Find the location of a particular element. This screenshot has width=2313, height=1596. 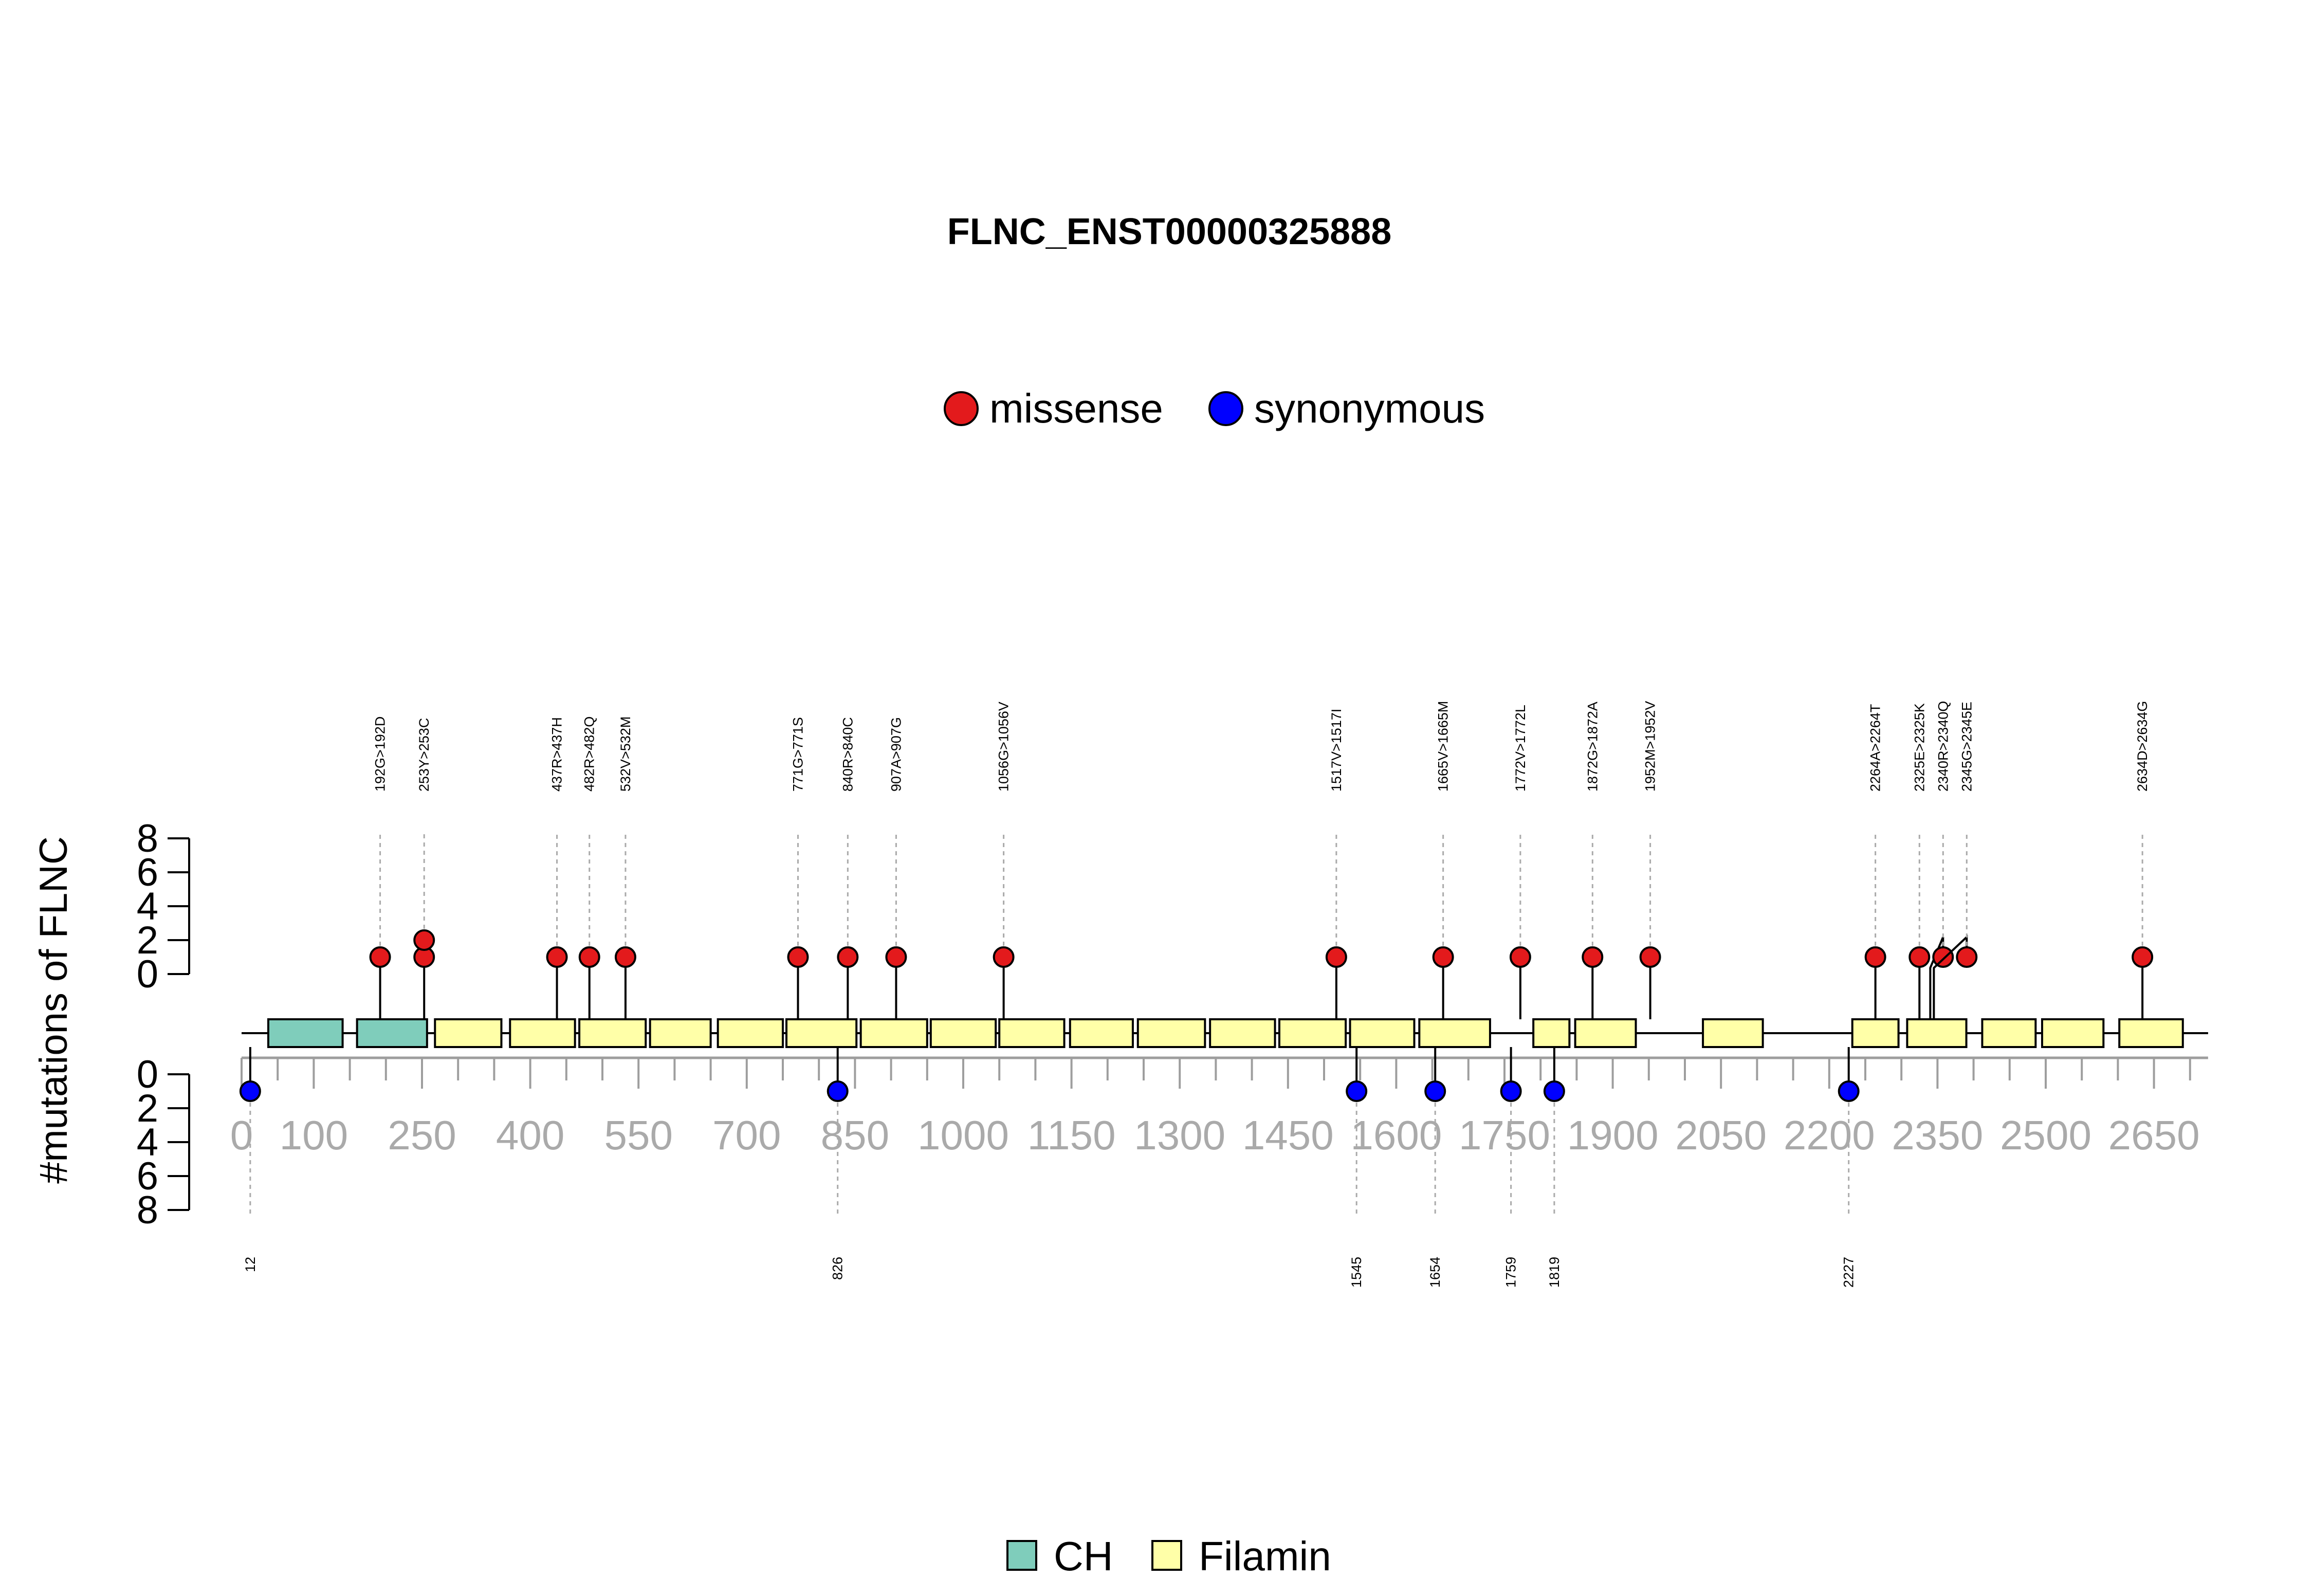

x-tick-label: 2050 is located at coordinates (1721, 1135).